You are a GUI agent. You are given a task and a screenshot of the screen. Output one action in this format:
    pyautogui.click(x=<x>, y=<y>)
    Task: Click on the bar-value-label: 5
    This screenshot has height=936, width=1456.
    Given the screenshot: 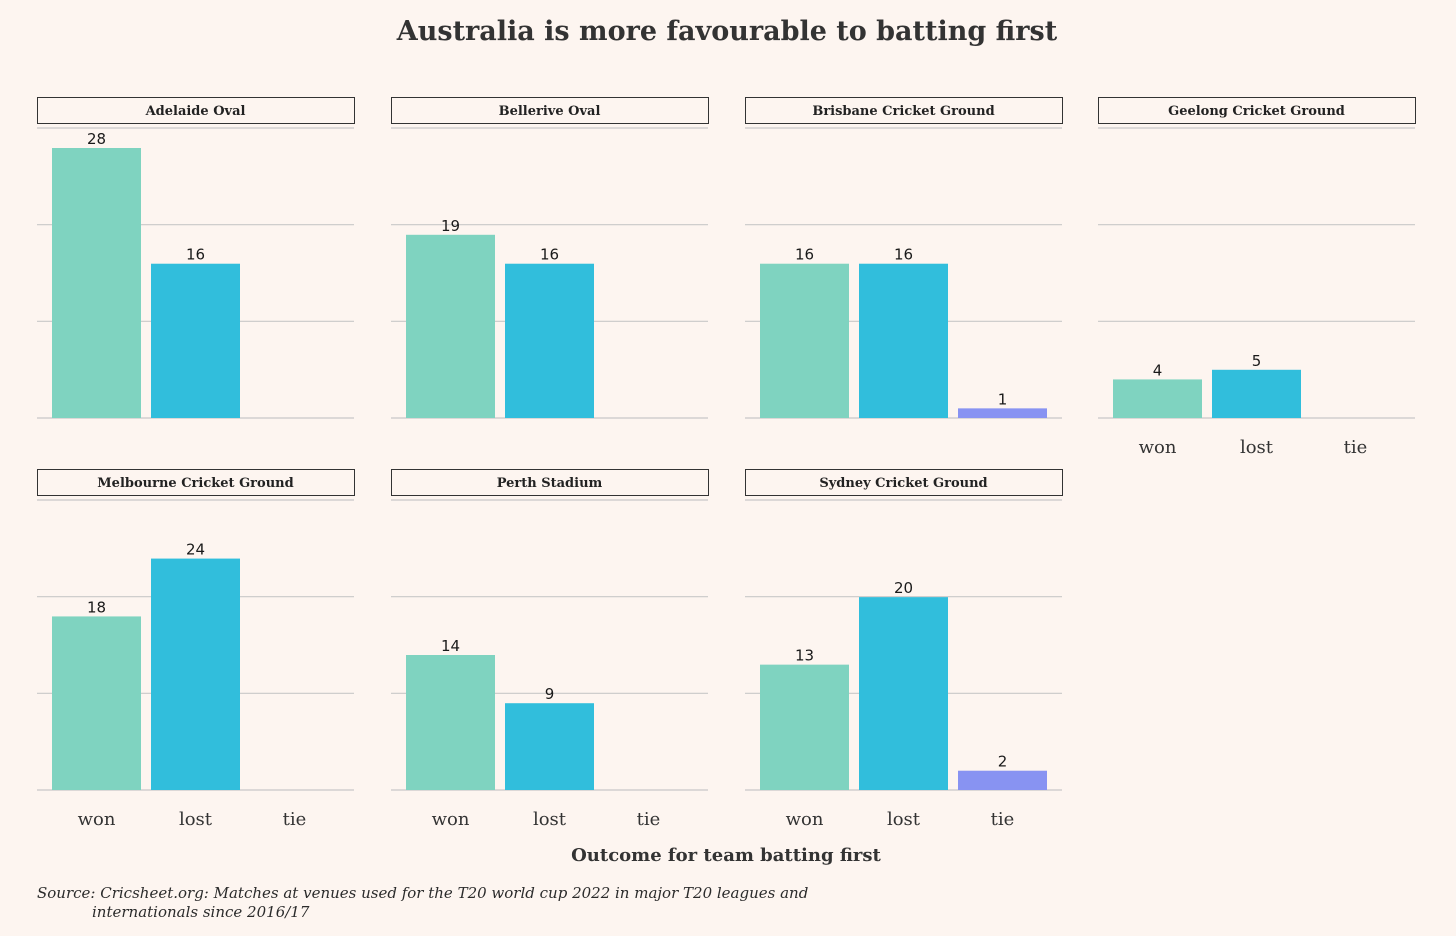 What is the action you would take?
    pyautogui.click(x=1257, y=361)
    